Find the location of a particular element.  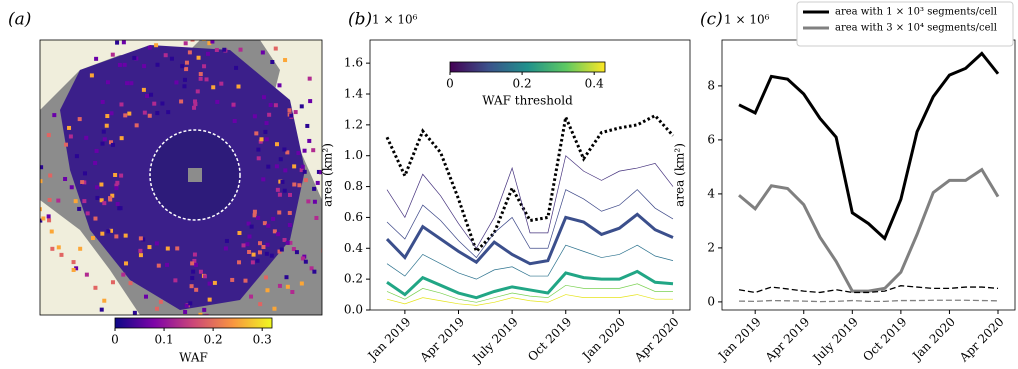

x-tick-label: Jan 2020 is located at coordinates (603, 340).